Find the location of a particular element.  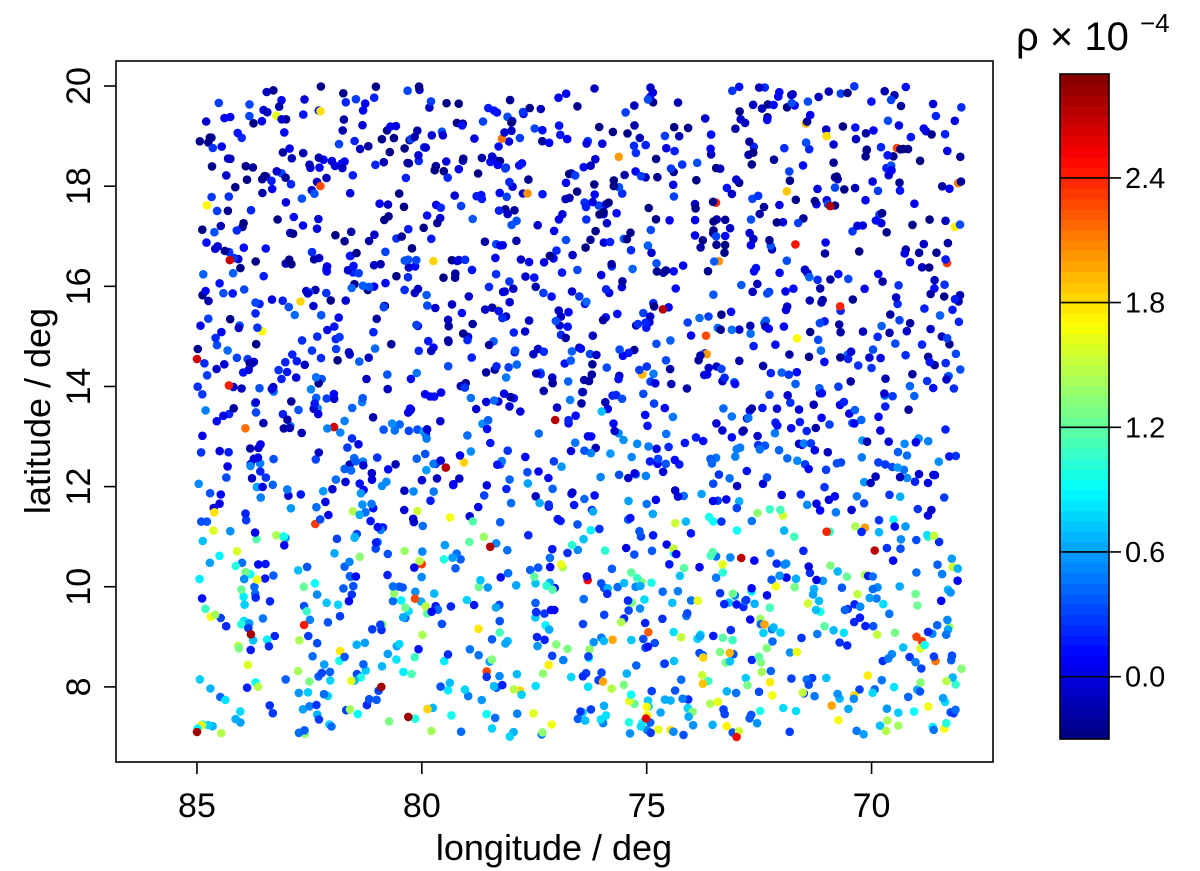

colorbar-title-exponent: −4 is located at coordinates (1155, 23).